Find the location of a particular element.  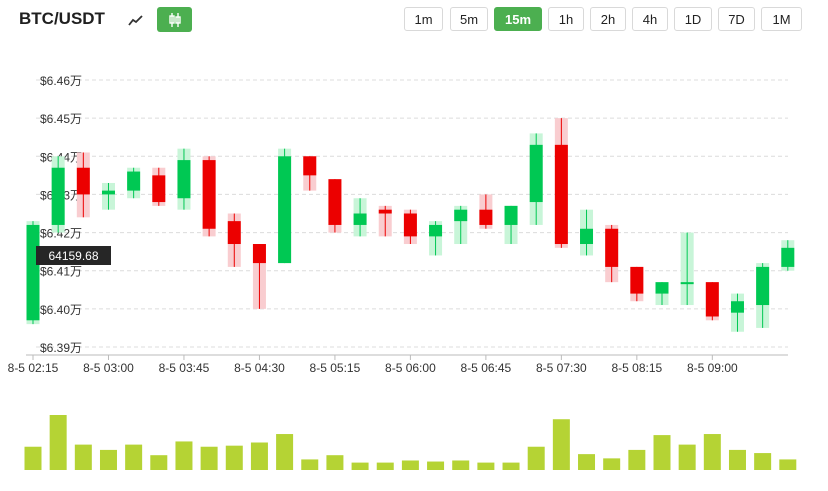

timeframe-button-1m: 1m is located at coordinates (423, 19).